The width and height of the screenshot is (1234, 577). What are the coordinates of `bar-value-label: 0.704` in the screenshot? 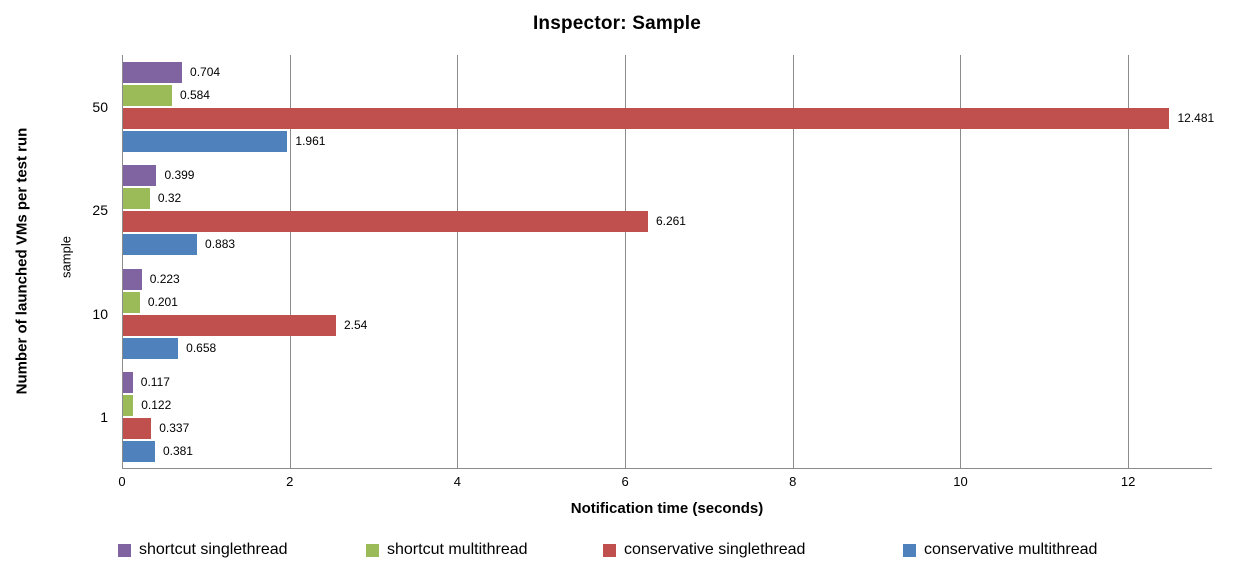 It's located at (205, 72).